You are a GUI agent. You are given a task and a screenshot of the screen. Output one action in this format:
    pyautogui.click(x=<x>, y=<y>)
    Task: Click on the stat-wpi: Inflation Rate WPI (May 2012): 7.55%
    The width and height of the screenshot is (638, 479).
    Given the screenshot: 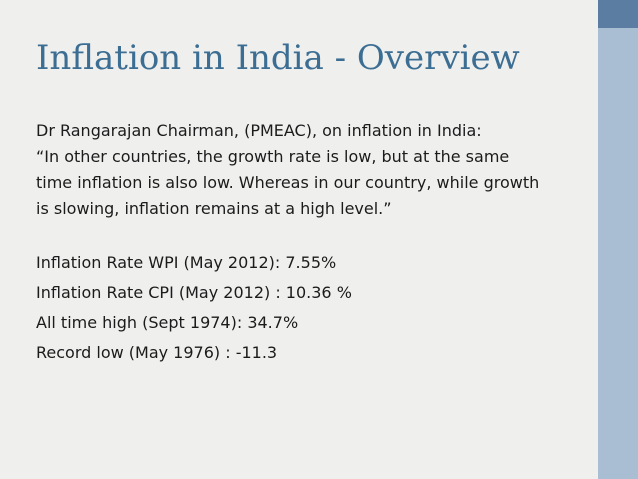 What is the action you would take?
    pyautogui.click(x=186, y=262)
    